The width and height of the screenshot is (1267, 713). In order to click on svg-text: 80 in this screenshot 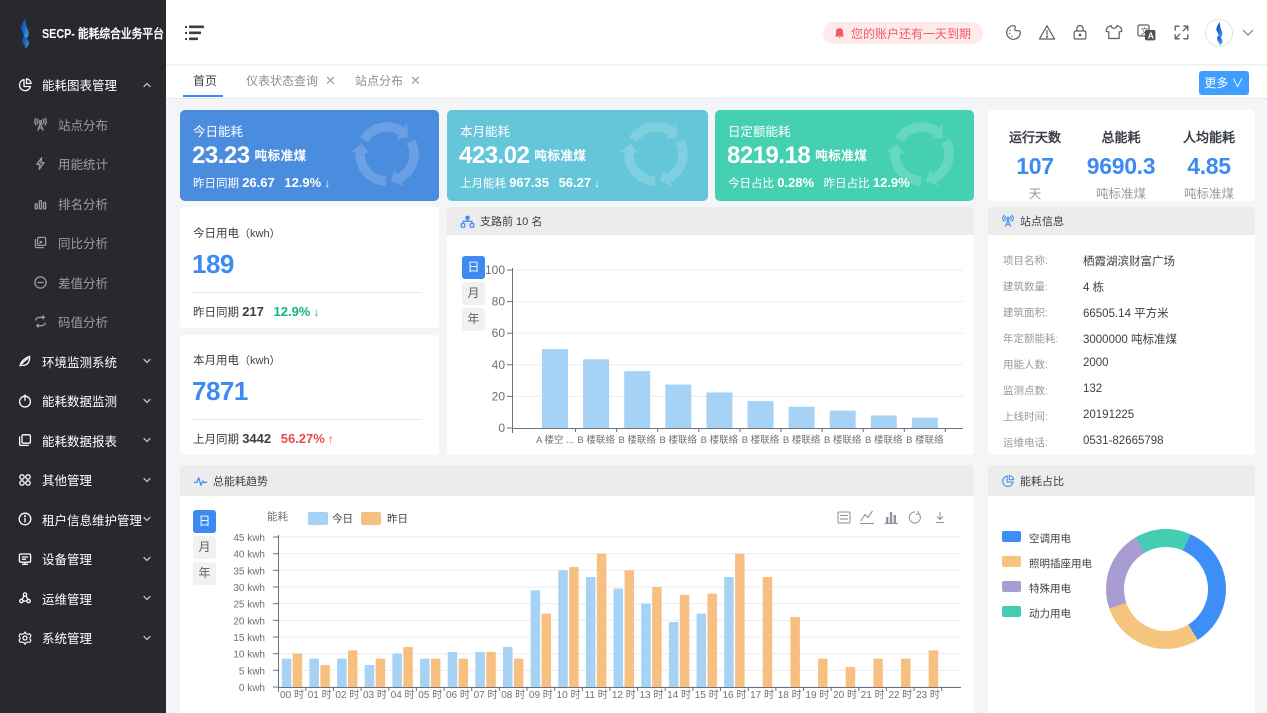, I will do `click(499, 302)`.